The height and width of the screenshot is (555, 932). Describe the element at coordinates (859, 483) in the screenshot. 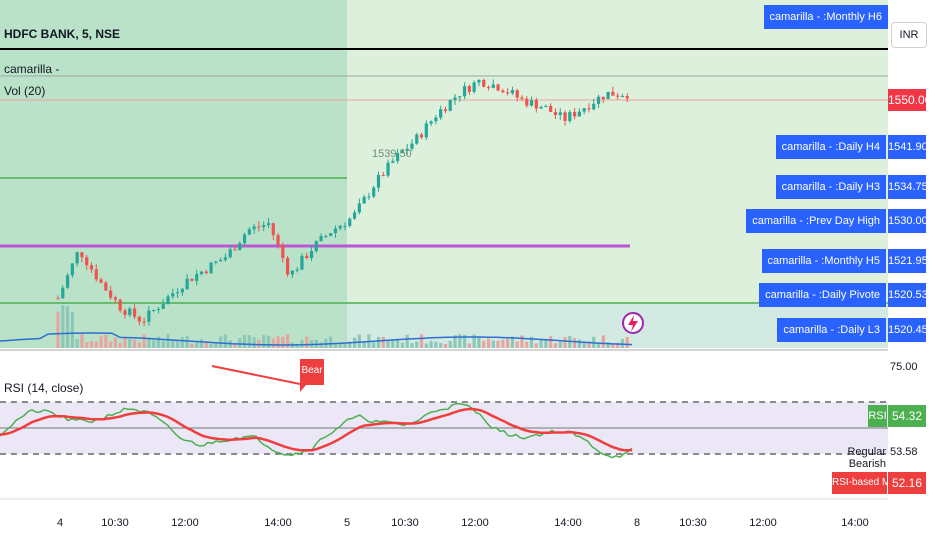

I see `rsi-ma-tag: RSI-based MA` at that location.